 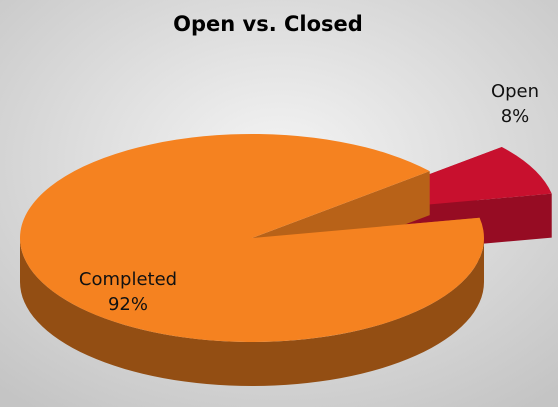 I want to click on slice-label: Open, so click(x=515, y=91).